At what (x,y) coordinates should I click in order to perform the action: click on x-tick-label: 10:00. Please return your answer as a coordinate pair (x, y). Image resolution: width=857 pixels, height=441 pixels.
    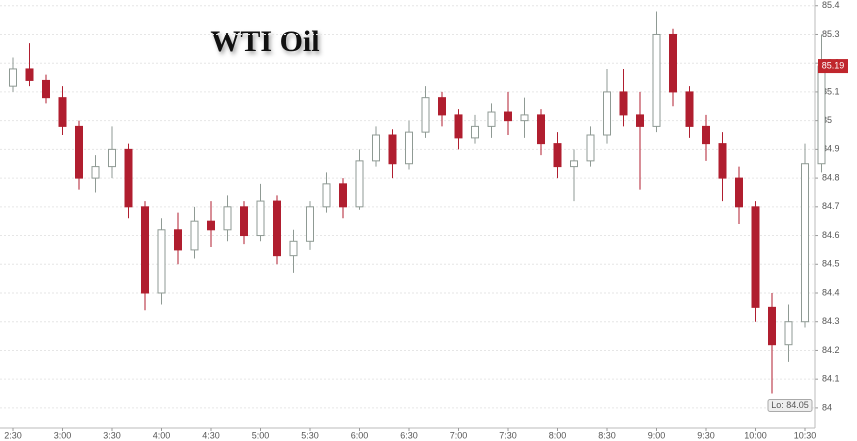
    Looking at the image, I should click on (755, 435).